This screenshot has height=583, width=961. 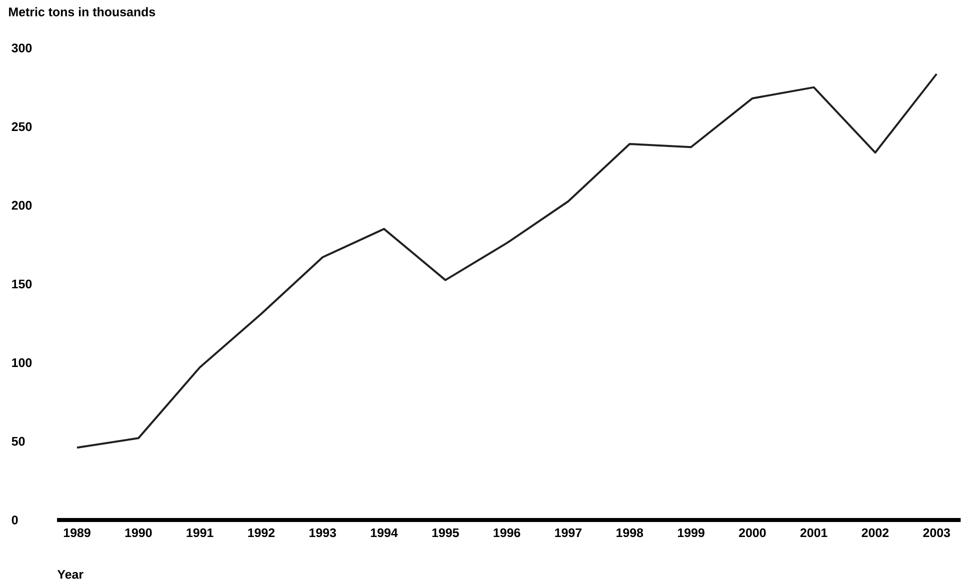 I want to click on x-tick-label: 1991, so click(x=200, y=533).